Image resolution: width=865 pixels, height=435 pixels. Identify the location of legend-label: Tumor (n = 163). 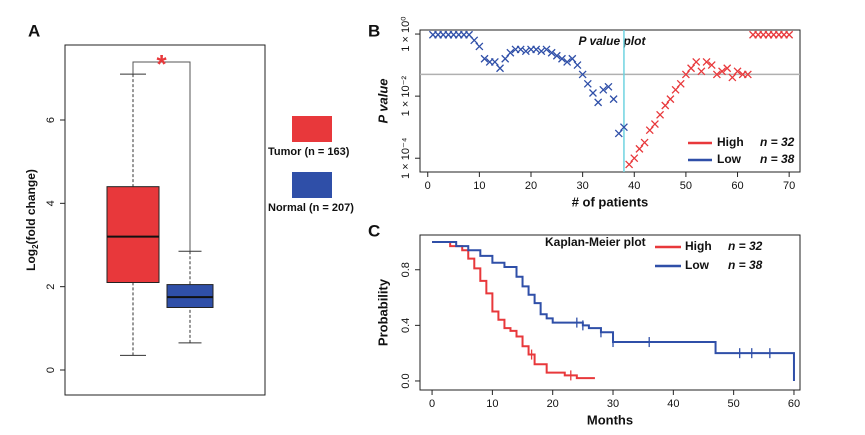
(309, 152).